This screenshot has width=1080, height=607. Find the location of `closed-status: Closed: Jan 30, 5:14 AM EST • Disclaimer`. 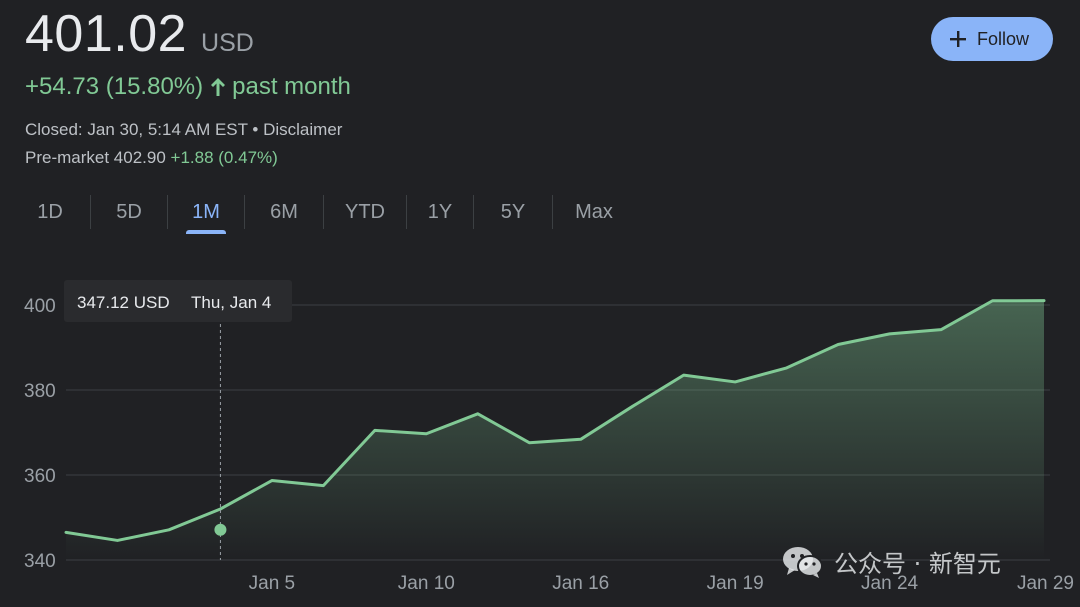

closed-status: Closed: Jan 30, 5:14 AM EST • Disclaimer is located at coordinates (184, 129).